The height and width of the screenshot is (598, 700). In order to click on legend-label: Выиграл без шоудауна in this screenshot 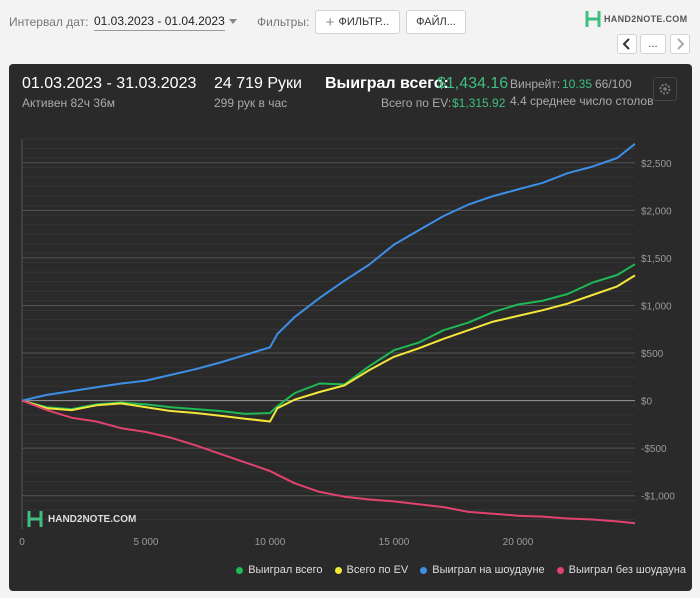, I will do `click(627, 570)`.